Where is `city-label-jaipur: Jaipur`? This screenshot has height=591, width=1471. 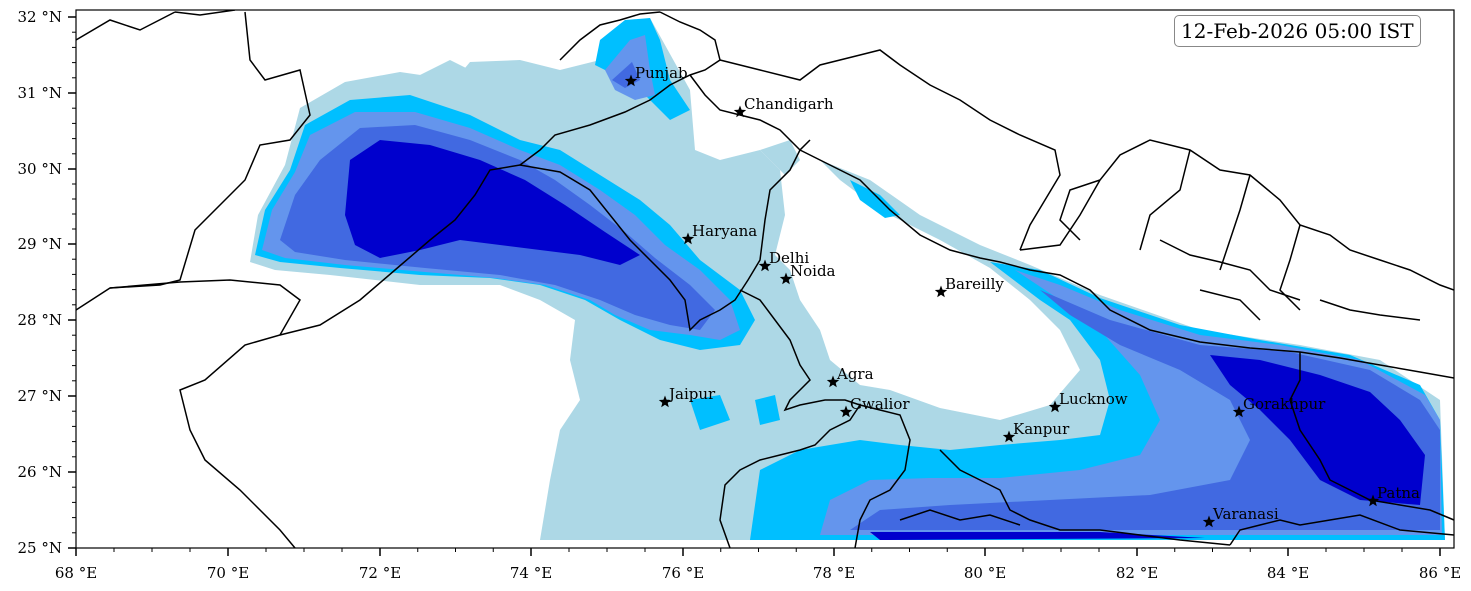 city-label-jaipur: Jaipur is located at coordinates (691, 394).